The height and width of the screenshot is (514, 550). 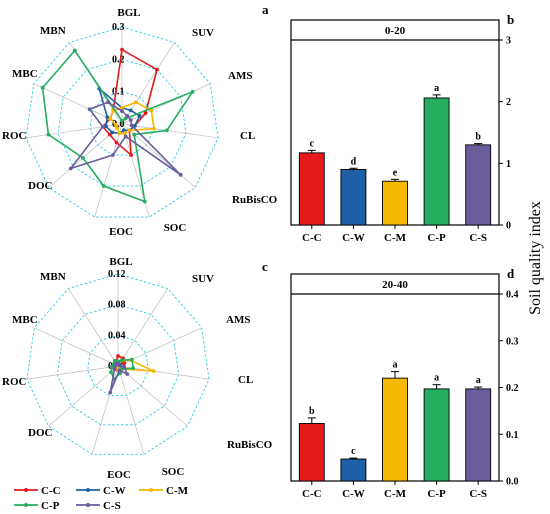 What do you see at coordinates (245, 380) in the screenshot?
I see `radar-axis-label: CL` at bounding box center [245, 380].